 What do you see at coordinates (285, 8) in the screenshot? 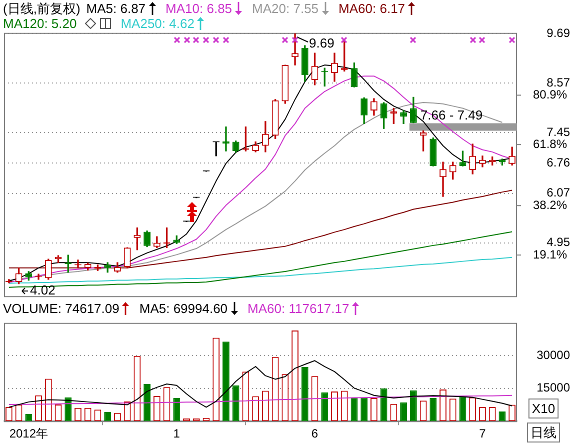
I see `legend-label: MA20: 7.55` at bounding box center [285, 8].